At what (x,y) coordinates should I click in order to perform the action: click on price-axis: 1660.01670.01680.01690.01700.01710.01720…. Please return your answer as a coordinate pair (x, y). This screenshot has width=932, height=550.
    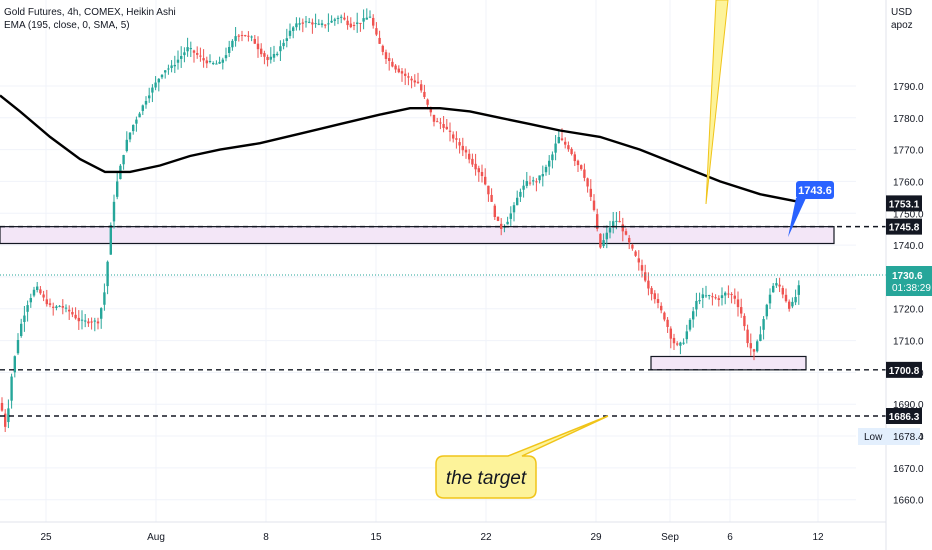
    Looking at the image, I should click on (895, 275).